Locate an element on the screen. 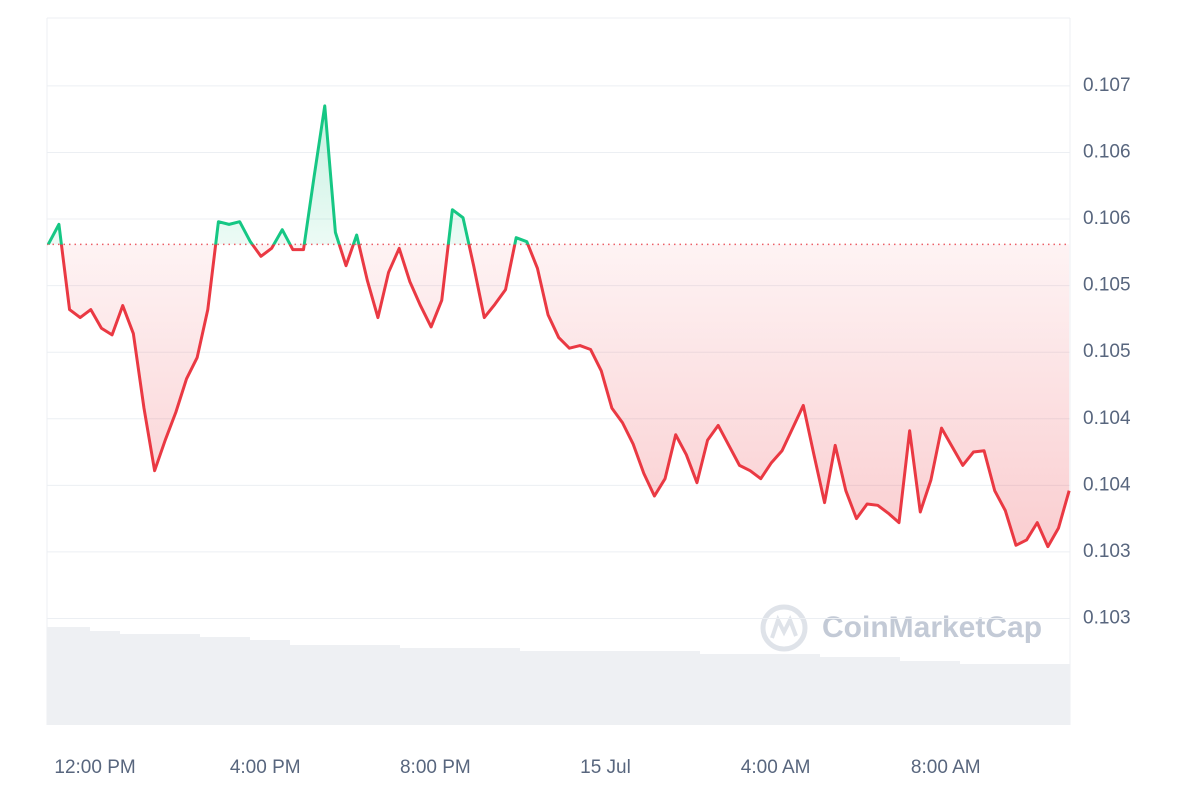  x-tick-label: 8:00 AM is located at coordinates (946, 767).